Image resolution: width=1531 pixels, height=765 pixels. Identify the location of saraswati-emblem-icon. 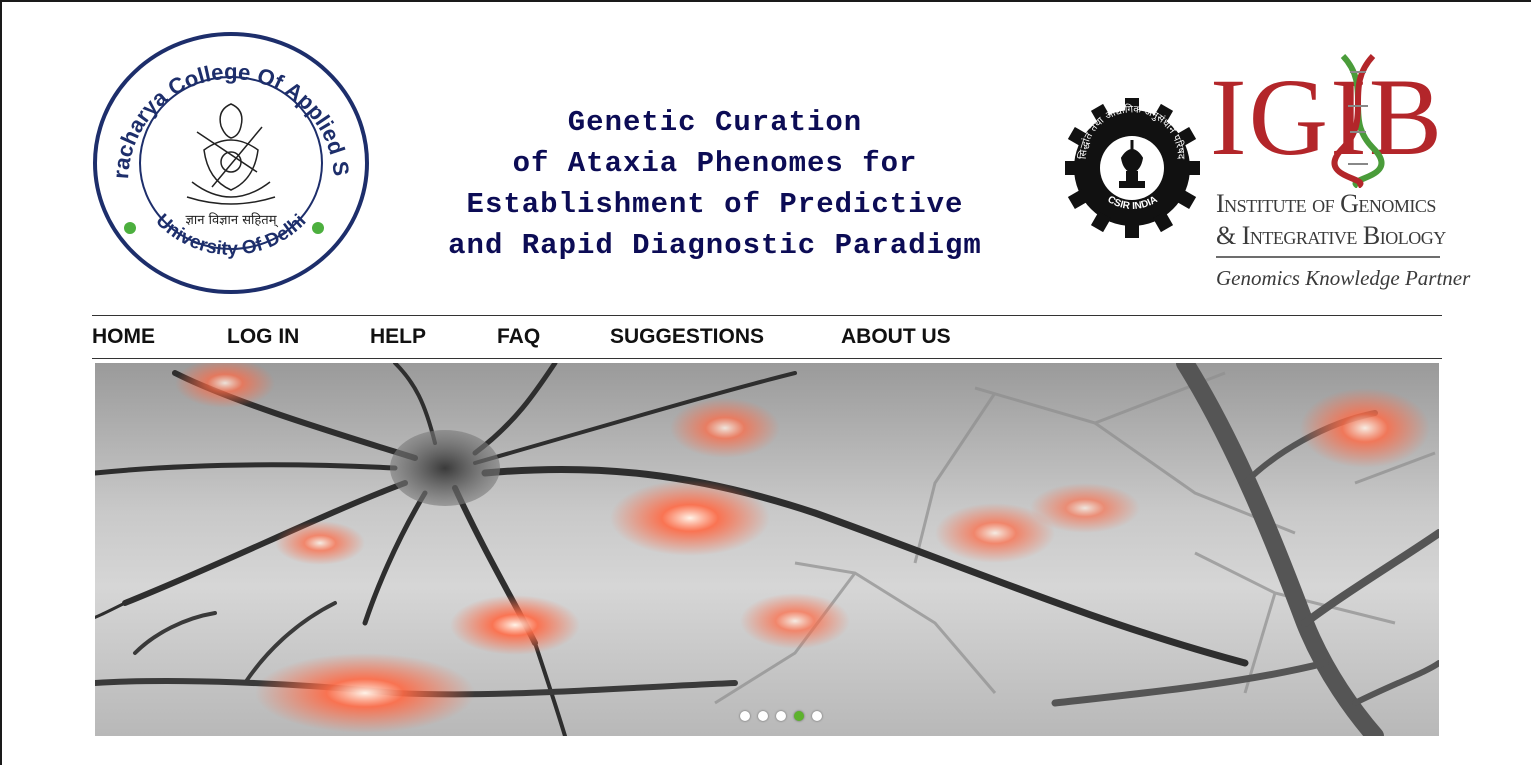
(231, 154).